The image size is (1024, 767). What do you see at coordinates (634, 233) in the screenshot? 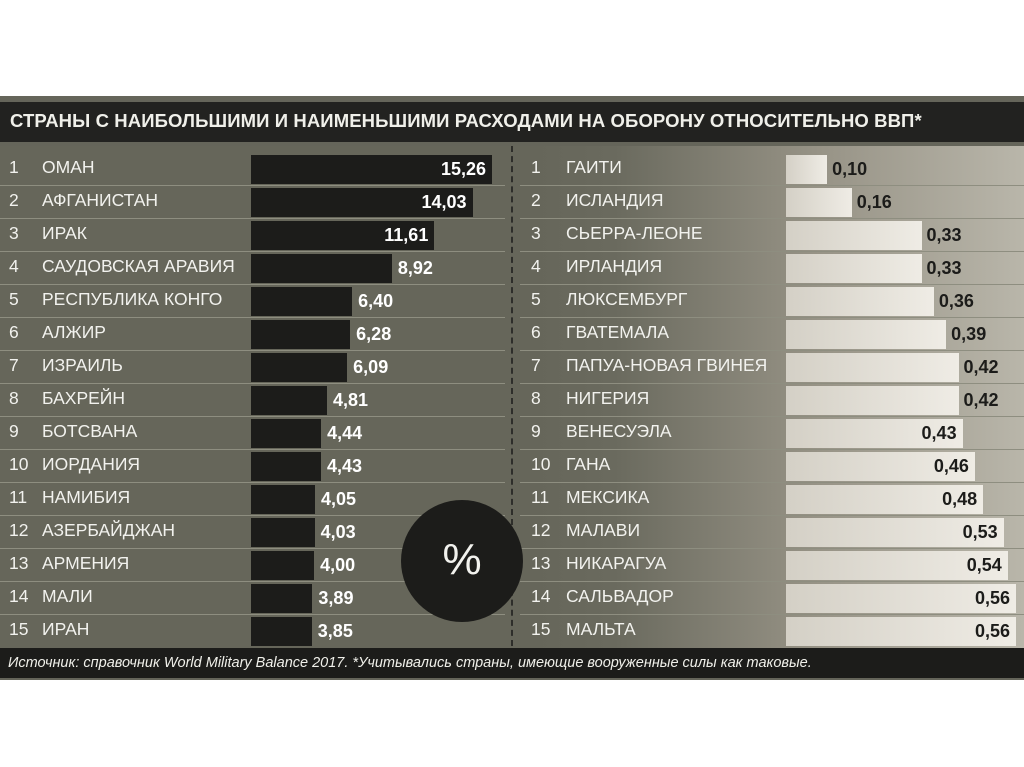
I see `country-label: СЬЕРРА-ЛЕОНЕ` at bounding box center [634, 233].